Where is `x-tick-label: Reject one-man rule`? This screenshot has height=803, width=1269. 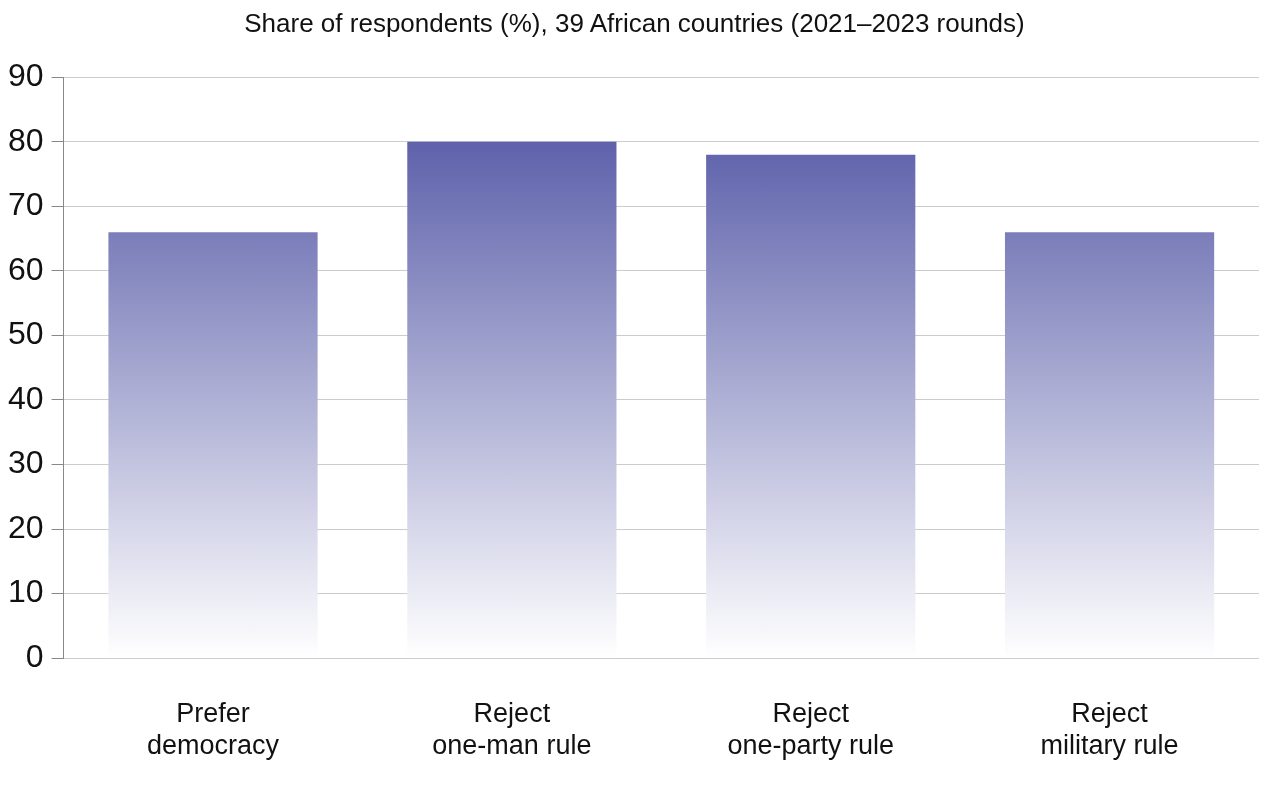
x-tick-label: Reject one-man rule is located at coordinates (512, 729).